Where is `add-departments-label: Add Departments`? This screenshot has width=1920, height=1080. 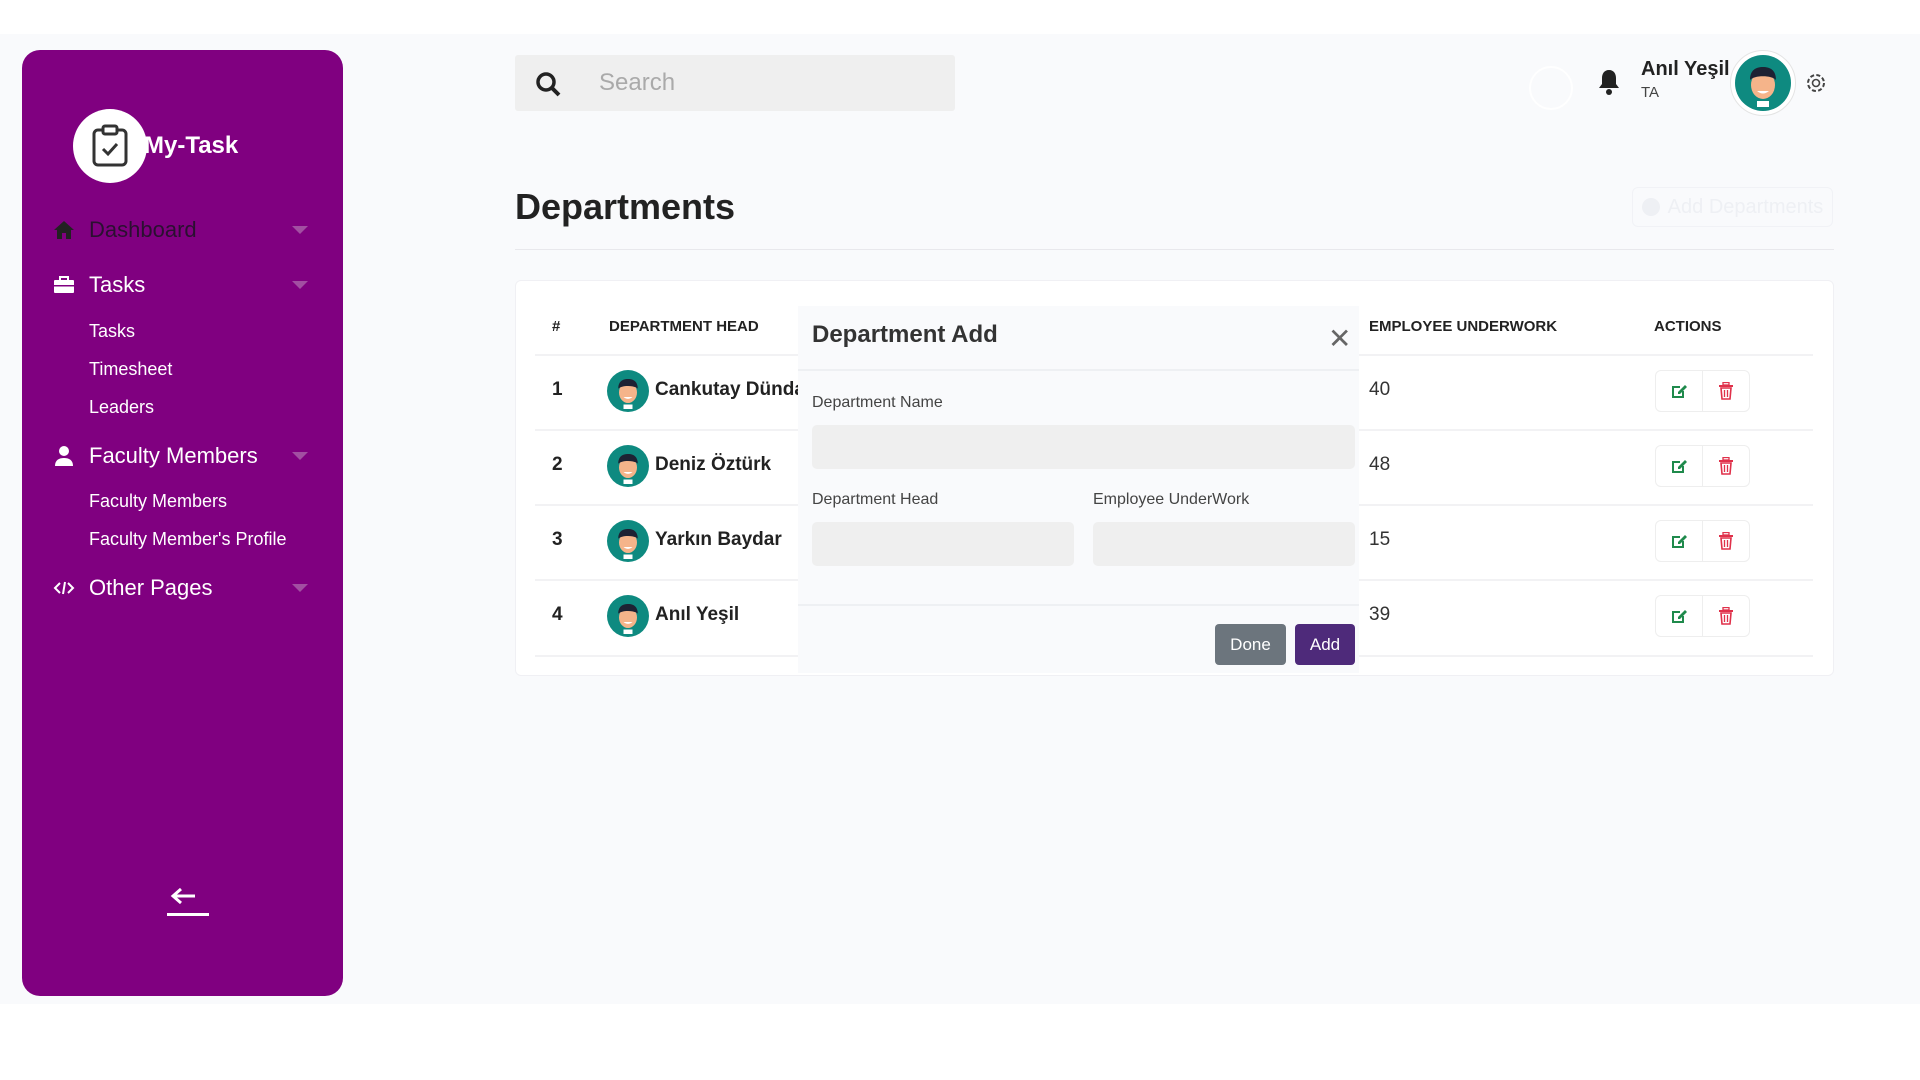 add-departments-label: Add Departments is located at coordinates (1745, 206).